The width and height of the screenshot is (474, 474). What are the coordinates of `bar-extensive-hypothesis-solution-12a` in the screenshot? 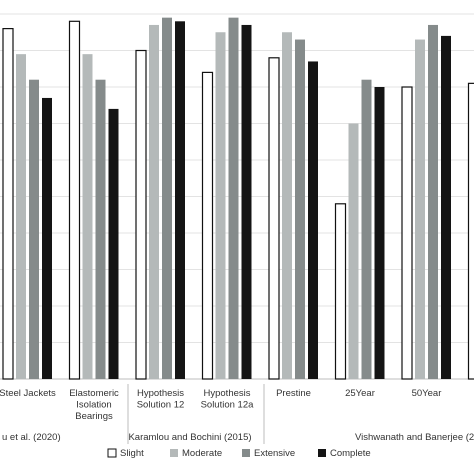 It's located at (233, 198).